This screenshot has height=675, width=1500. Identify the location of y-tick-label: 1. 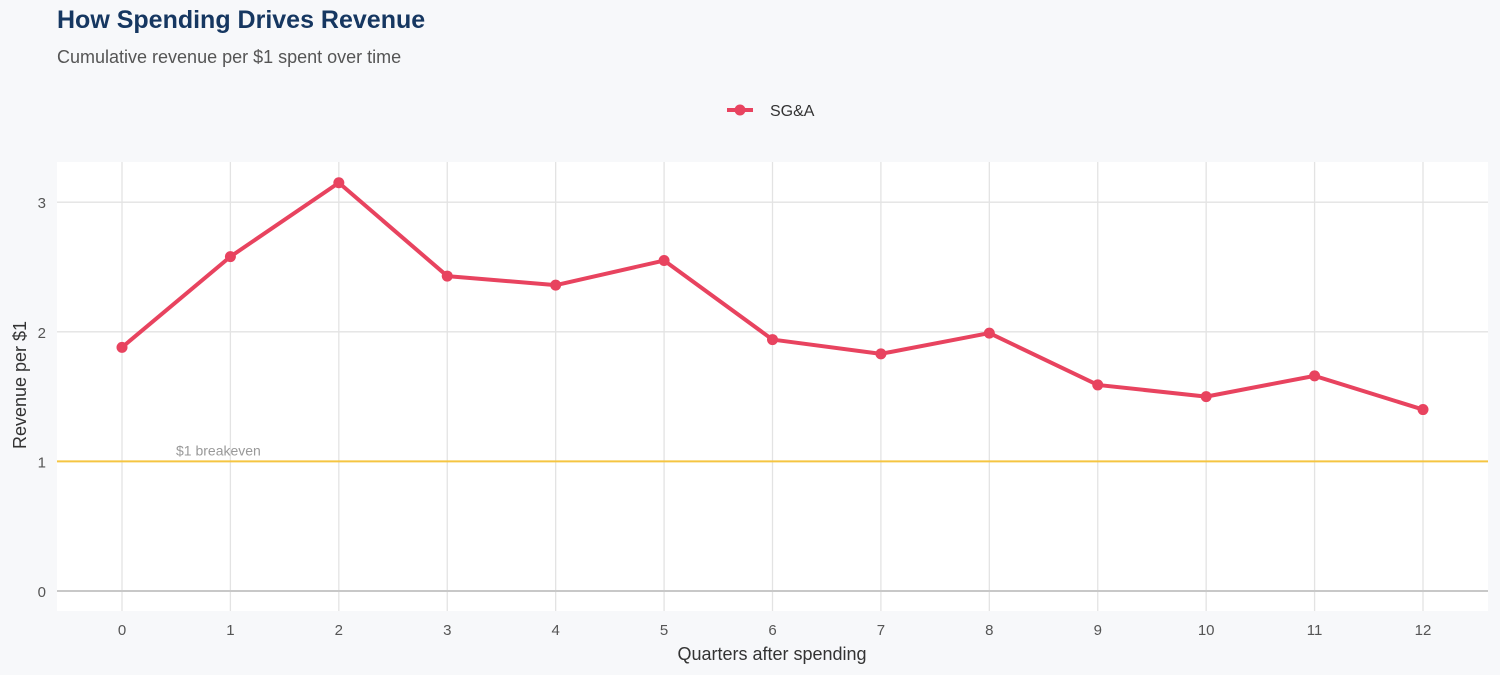
(42, 462).